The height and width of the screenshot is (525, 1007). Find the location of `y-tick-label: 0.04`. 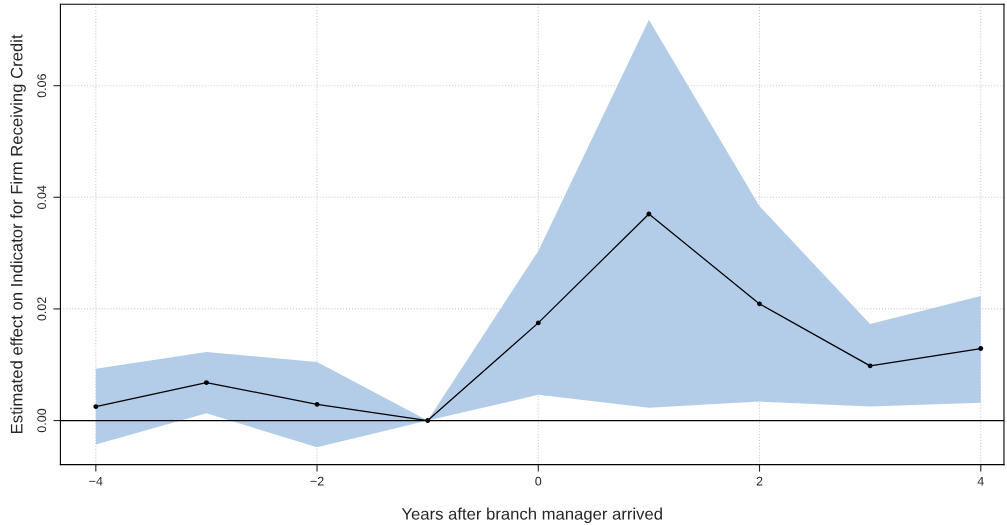

y-tick-label: 0.04 is located at coordinates (42, 197).